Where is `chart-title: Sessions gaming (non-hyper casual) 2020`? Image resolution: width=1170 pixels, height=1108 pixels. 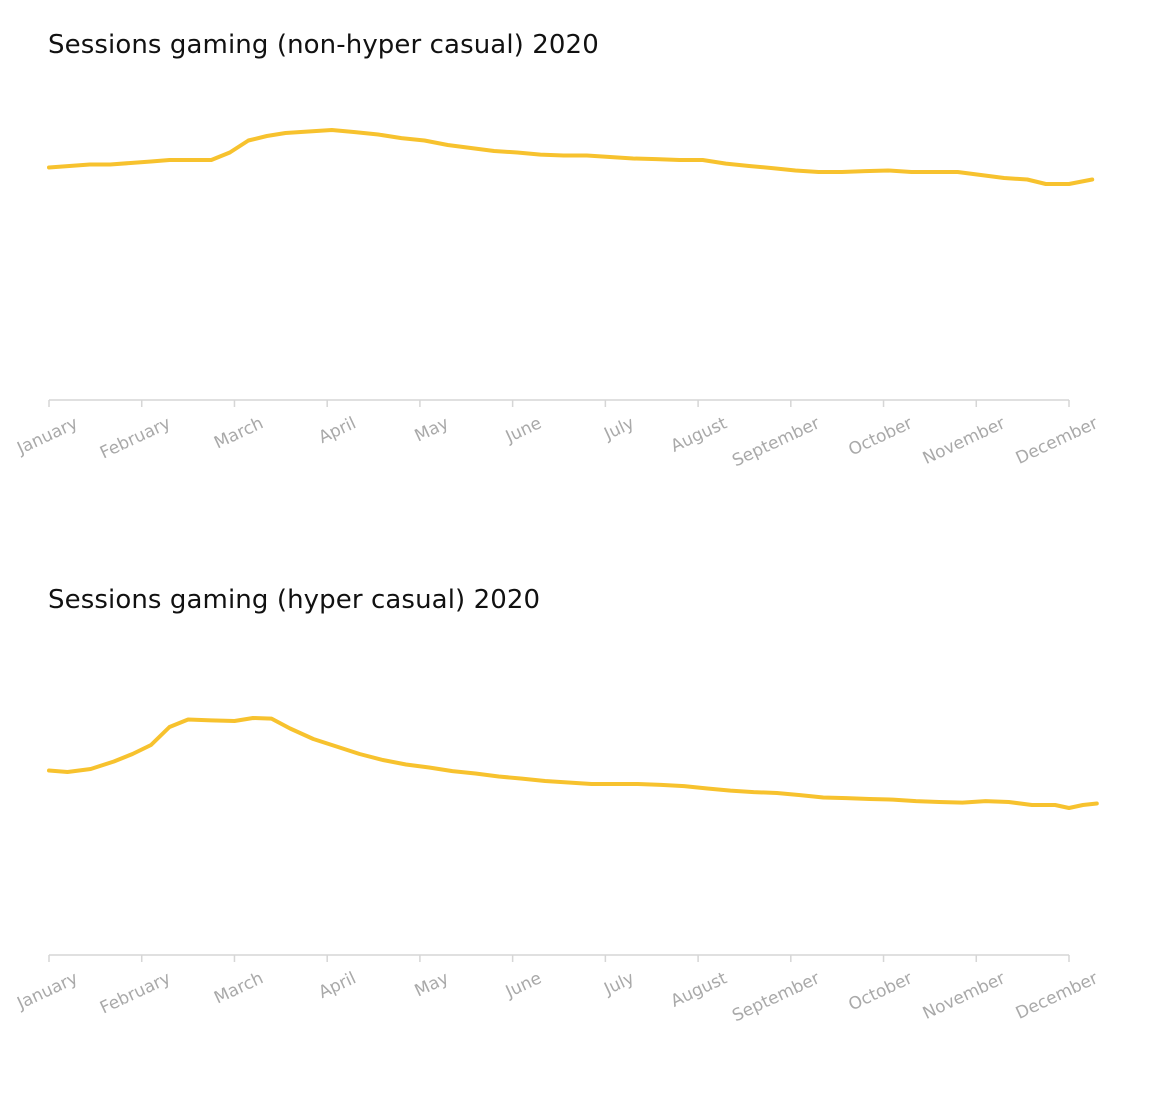
chart-title: Sessions gaming (non-hyper casual) 2020 is located at coordinates (323, 45).